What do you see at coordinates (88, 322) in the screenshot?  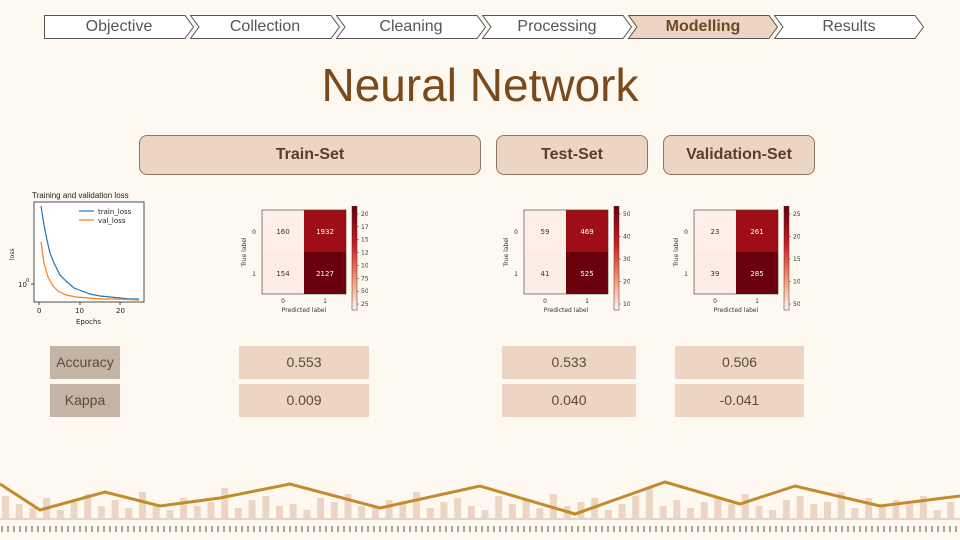 I see `x-axis-label: Epochs` at bounding box center [88, 322].